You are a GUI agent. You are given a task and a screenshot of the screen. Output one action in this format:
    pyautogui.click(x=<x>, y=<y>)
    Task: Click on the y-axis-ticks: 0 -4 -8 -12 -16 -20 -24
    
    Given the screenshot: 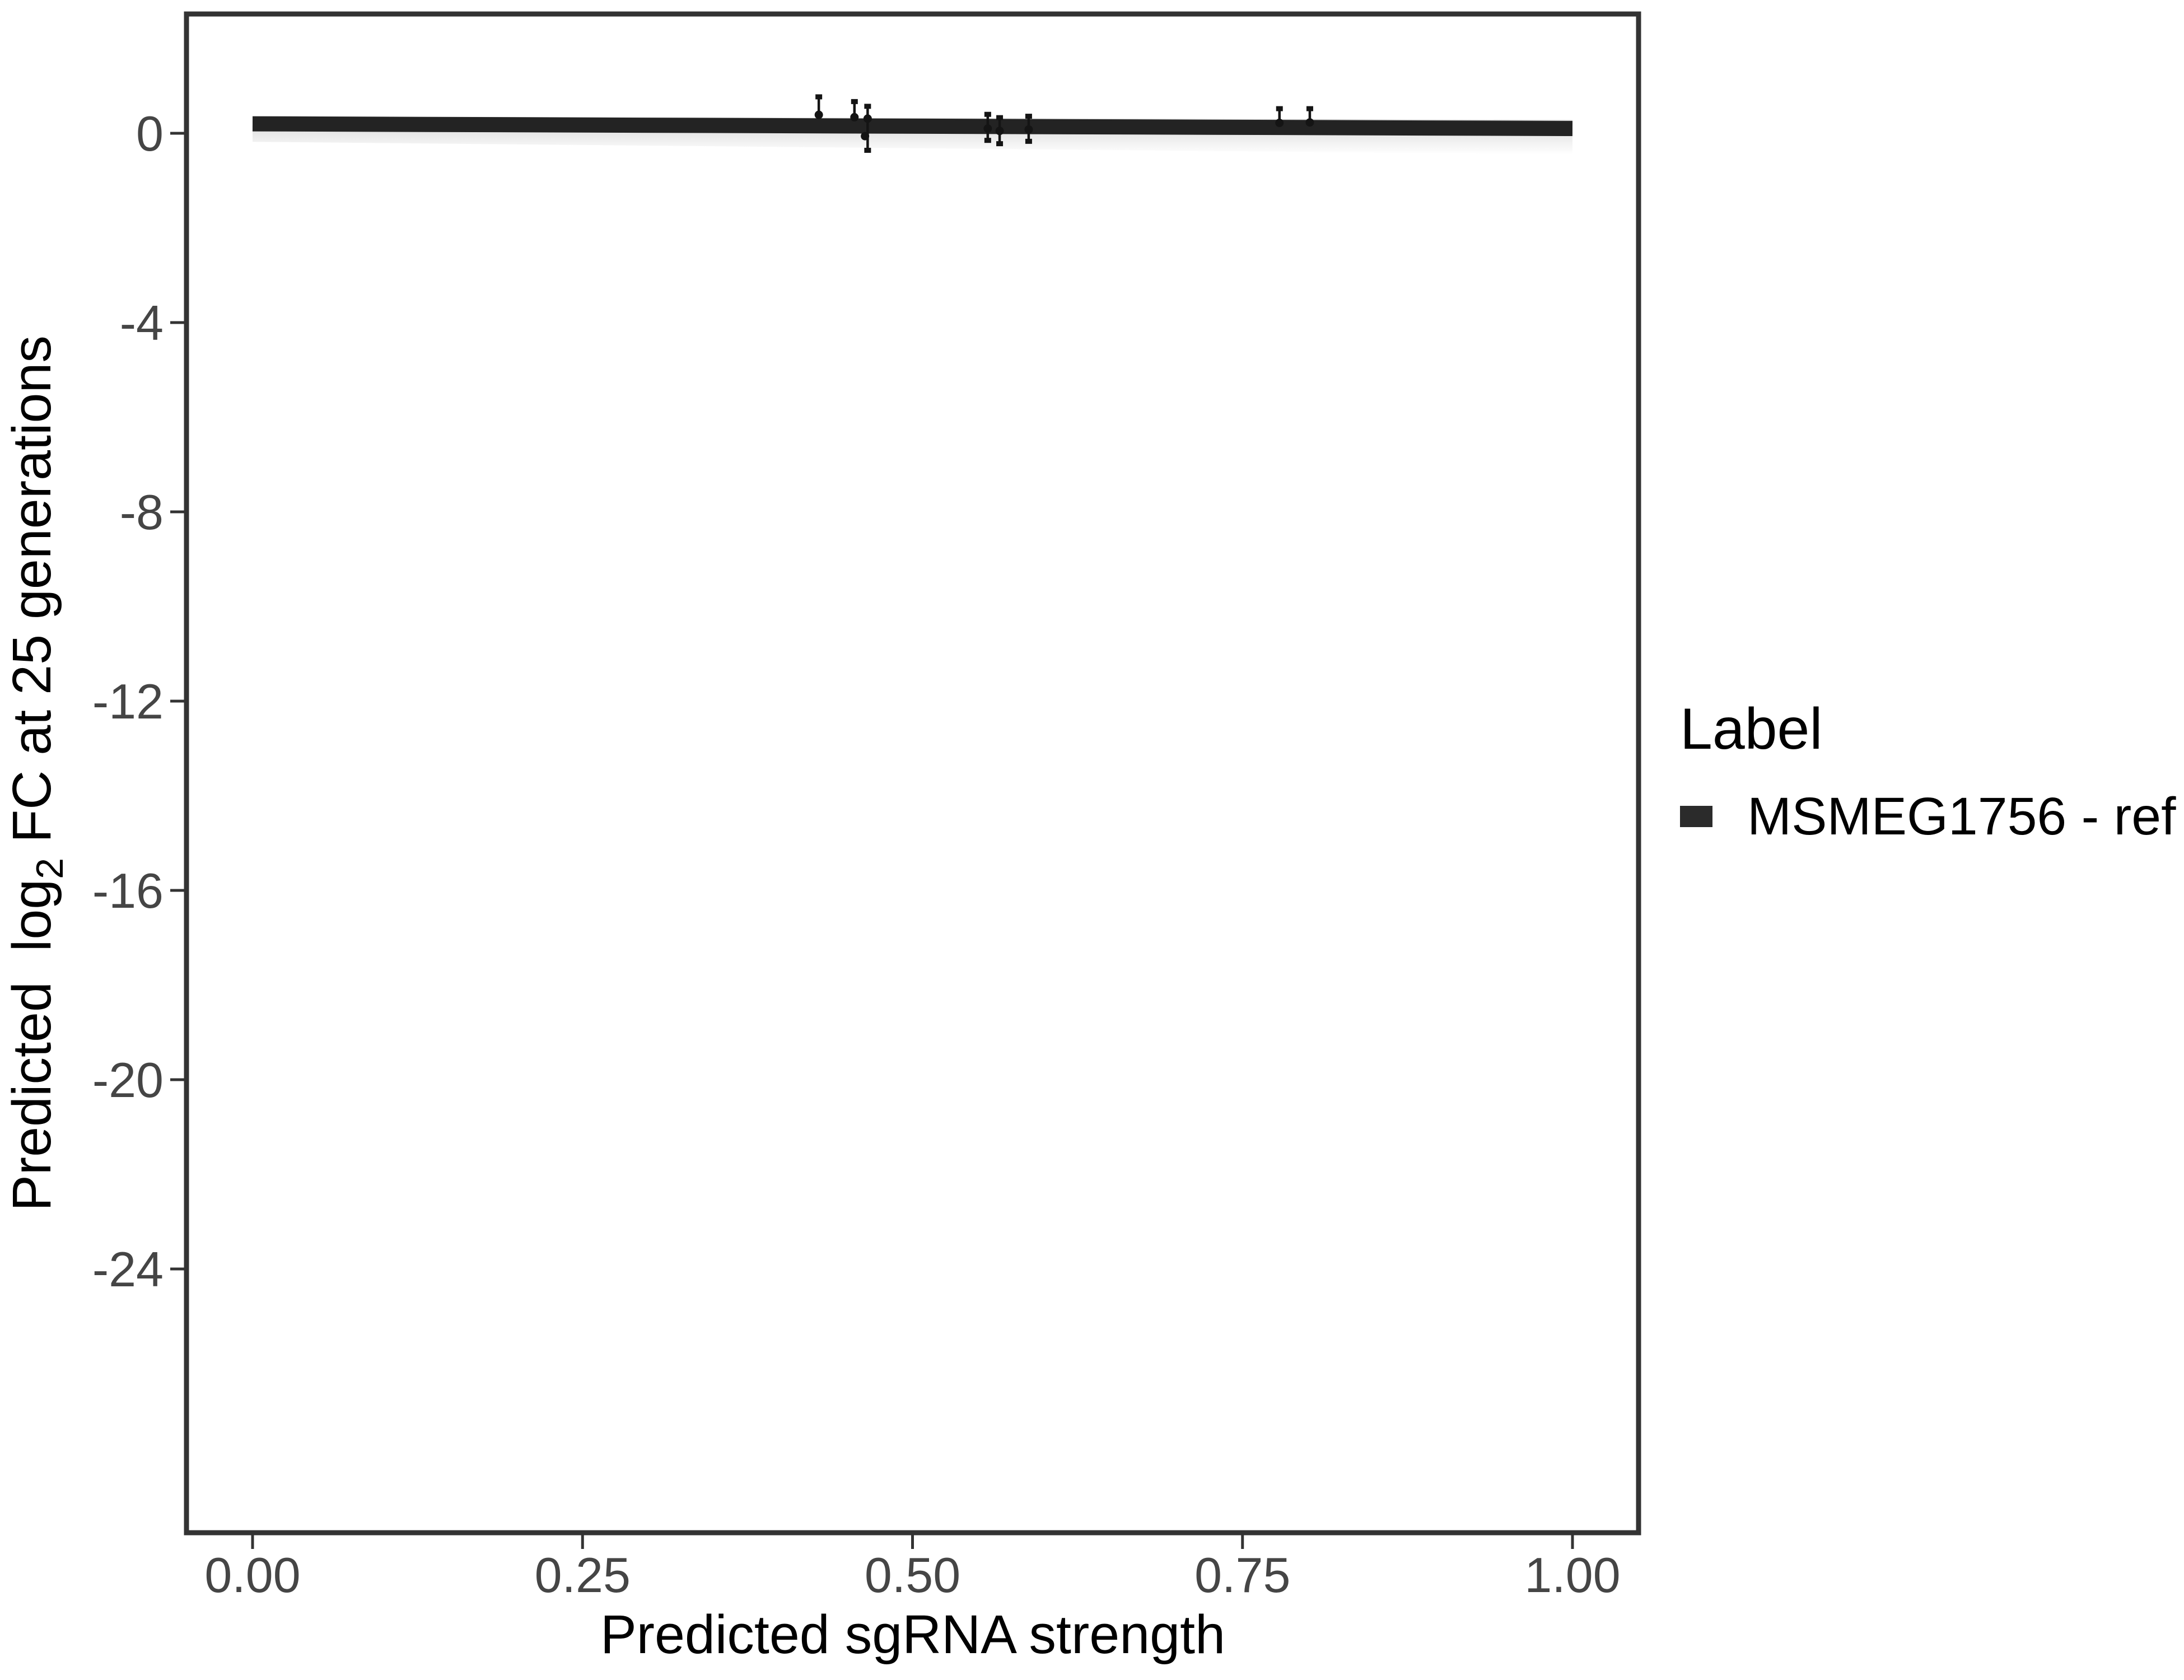 What is the action you would take?
    pyautogui.click(x=138, y=702)
    